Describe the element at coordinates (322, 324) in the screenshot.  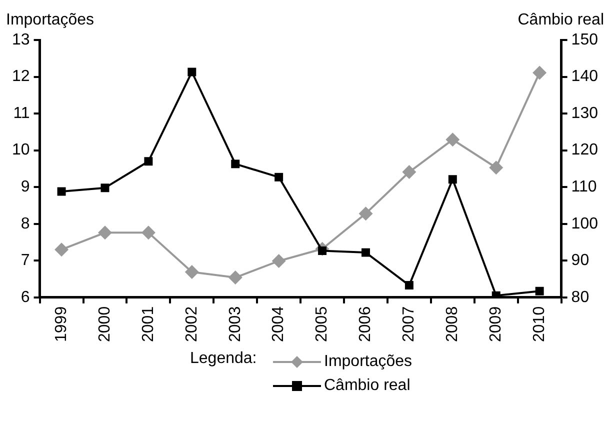
I see `x-tick-label: 2005` at that location.